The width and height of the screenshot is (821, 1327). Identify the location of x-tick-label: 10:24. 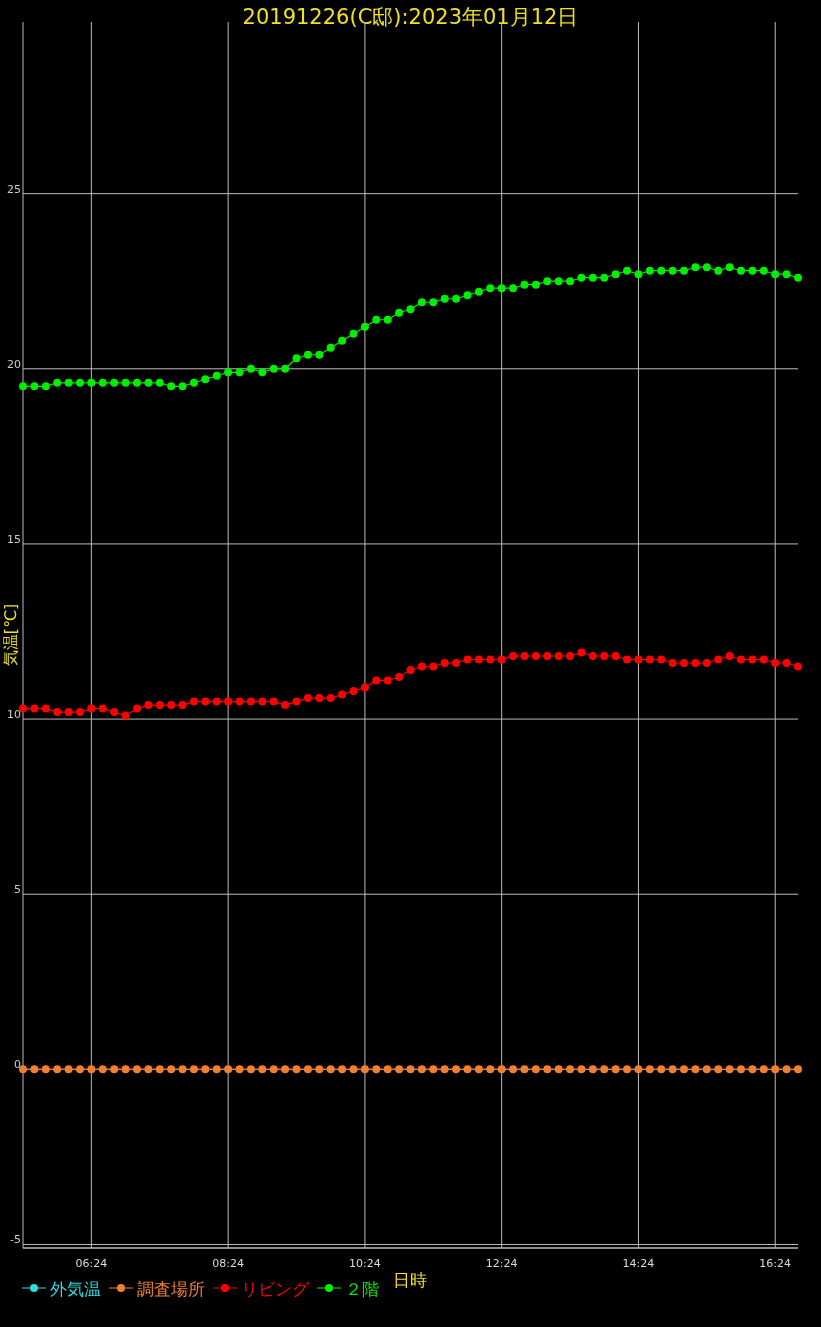
(365, 1263).